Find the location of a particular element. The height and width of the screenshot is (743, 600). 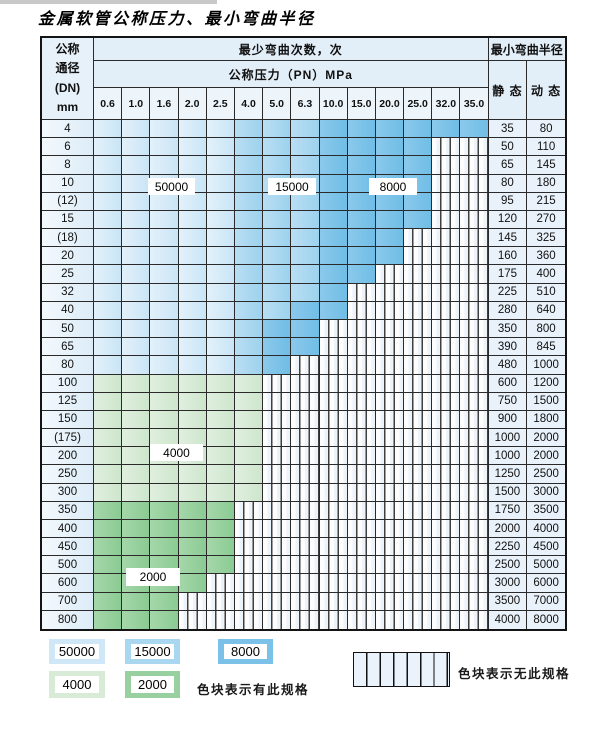

legend-swatch-label: 50000 is located at coordinates (77, 651).